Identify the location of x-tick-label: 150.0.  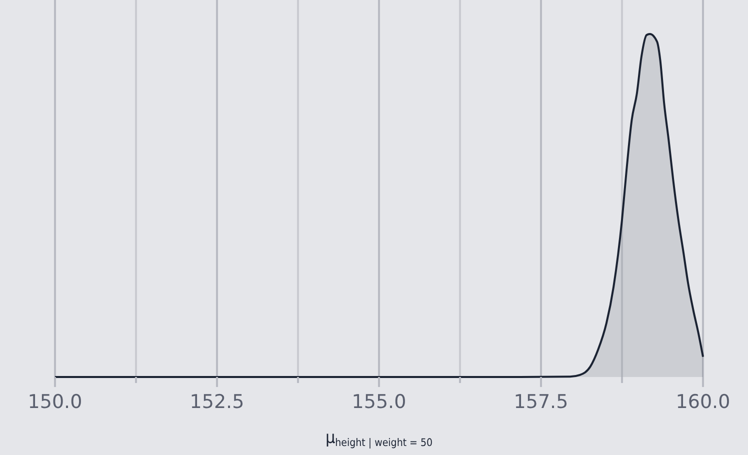
(55, 402).